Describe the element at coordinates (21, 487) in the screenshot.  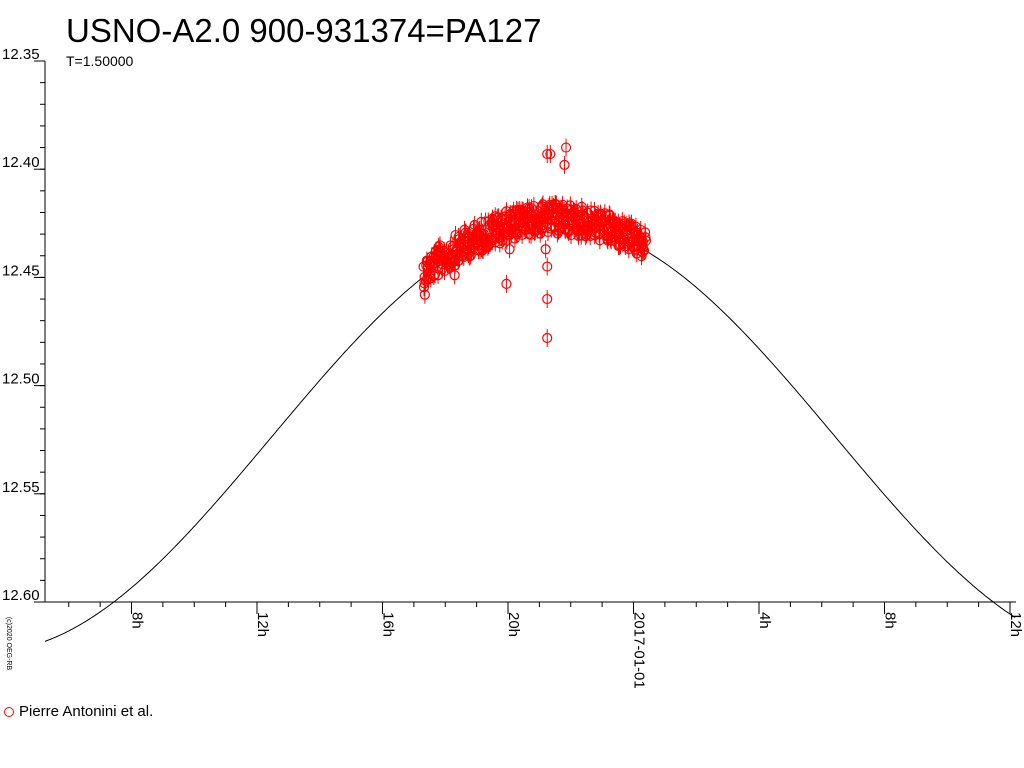
I see `y-tick-label: 12.55` at that location.